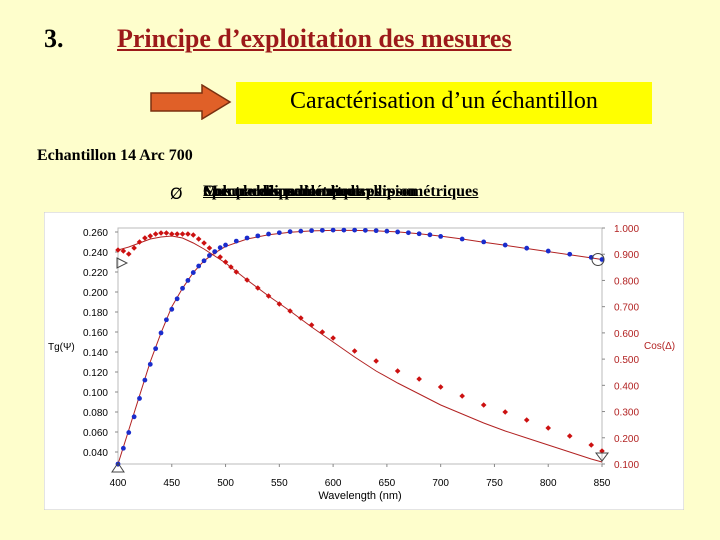 This screenshot has width=720, height=540. What do you see at coordinates (659, 346) in the screenshot?
I see `y-right-axis-label: Cos(Δ)` at bounding box center [659, 346].